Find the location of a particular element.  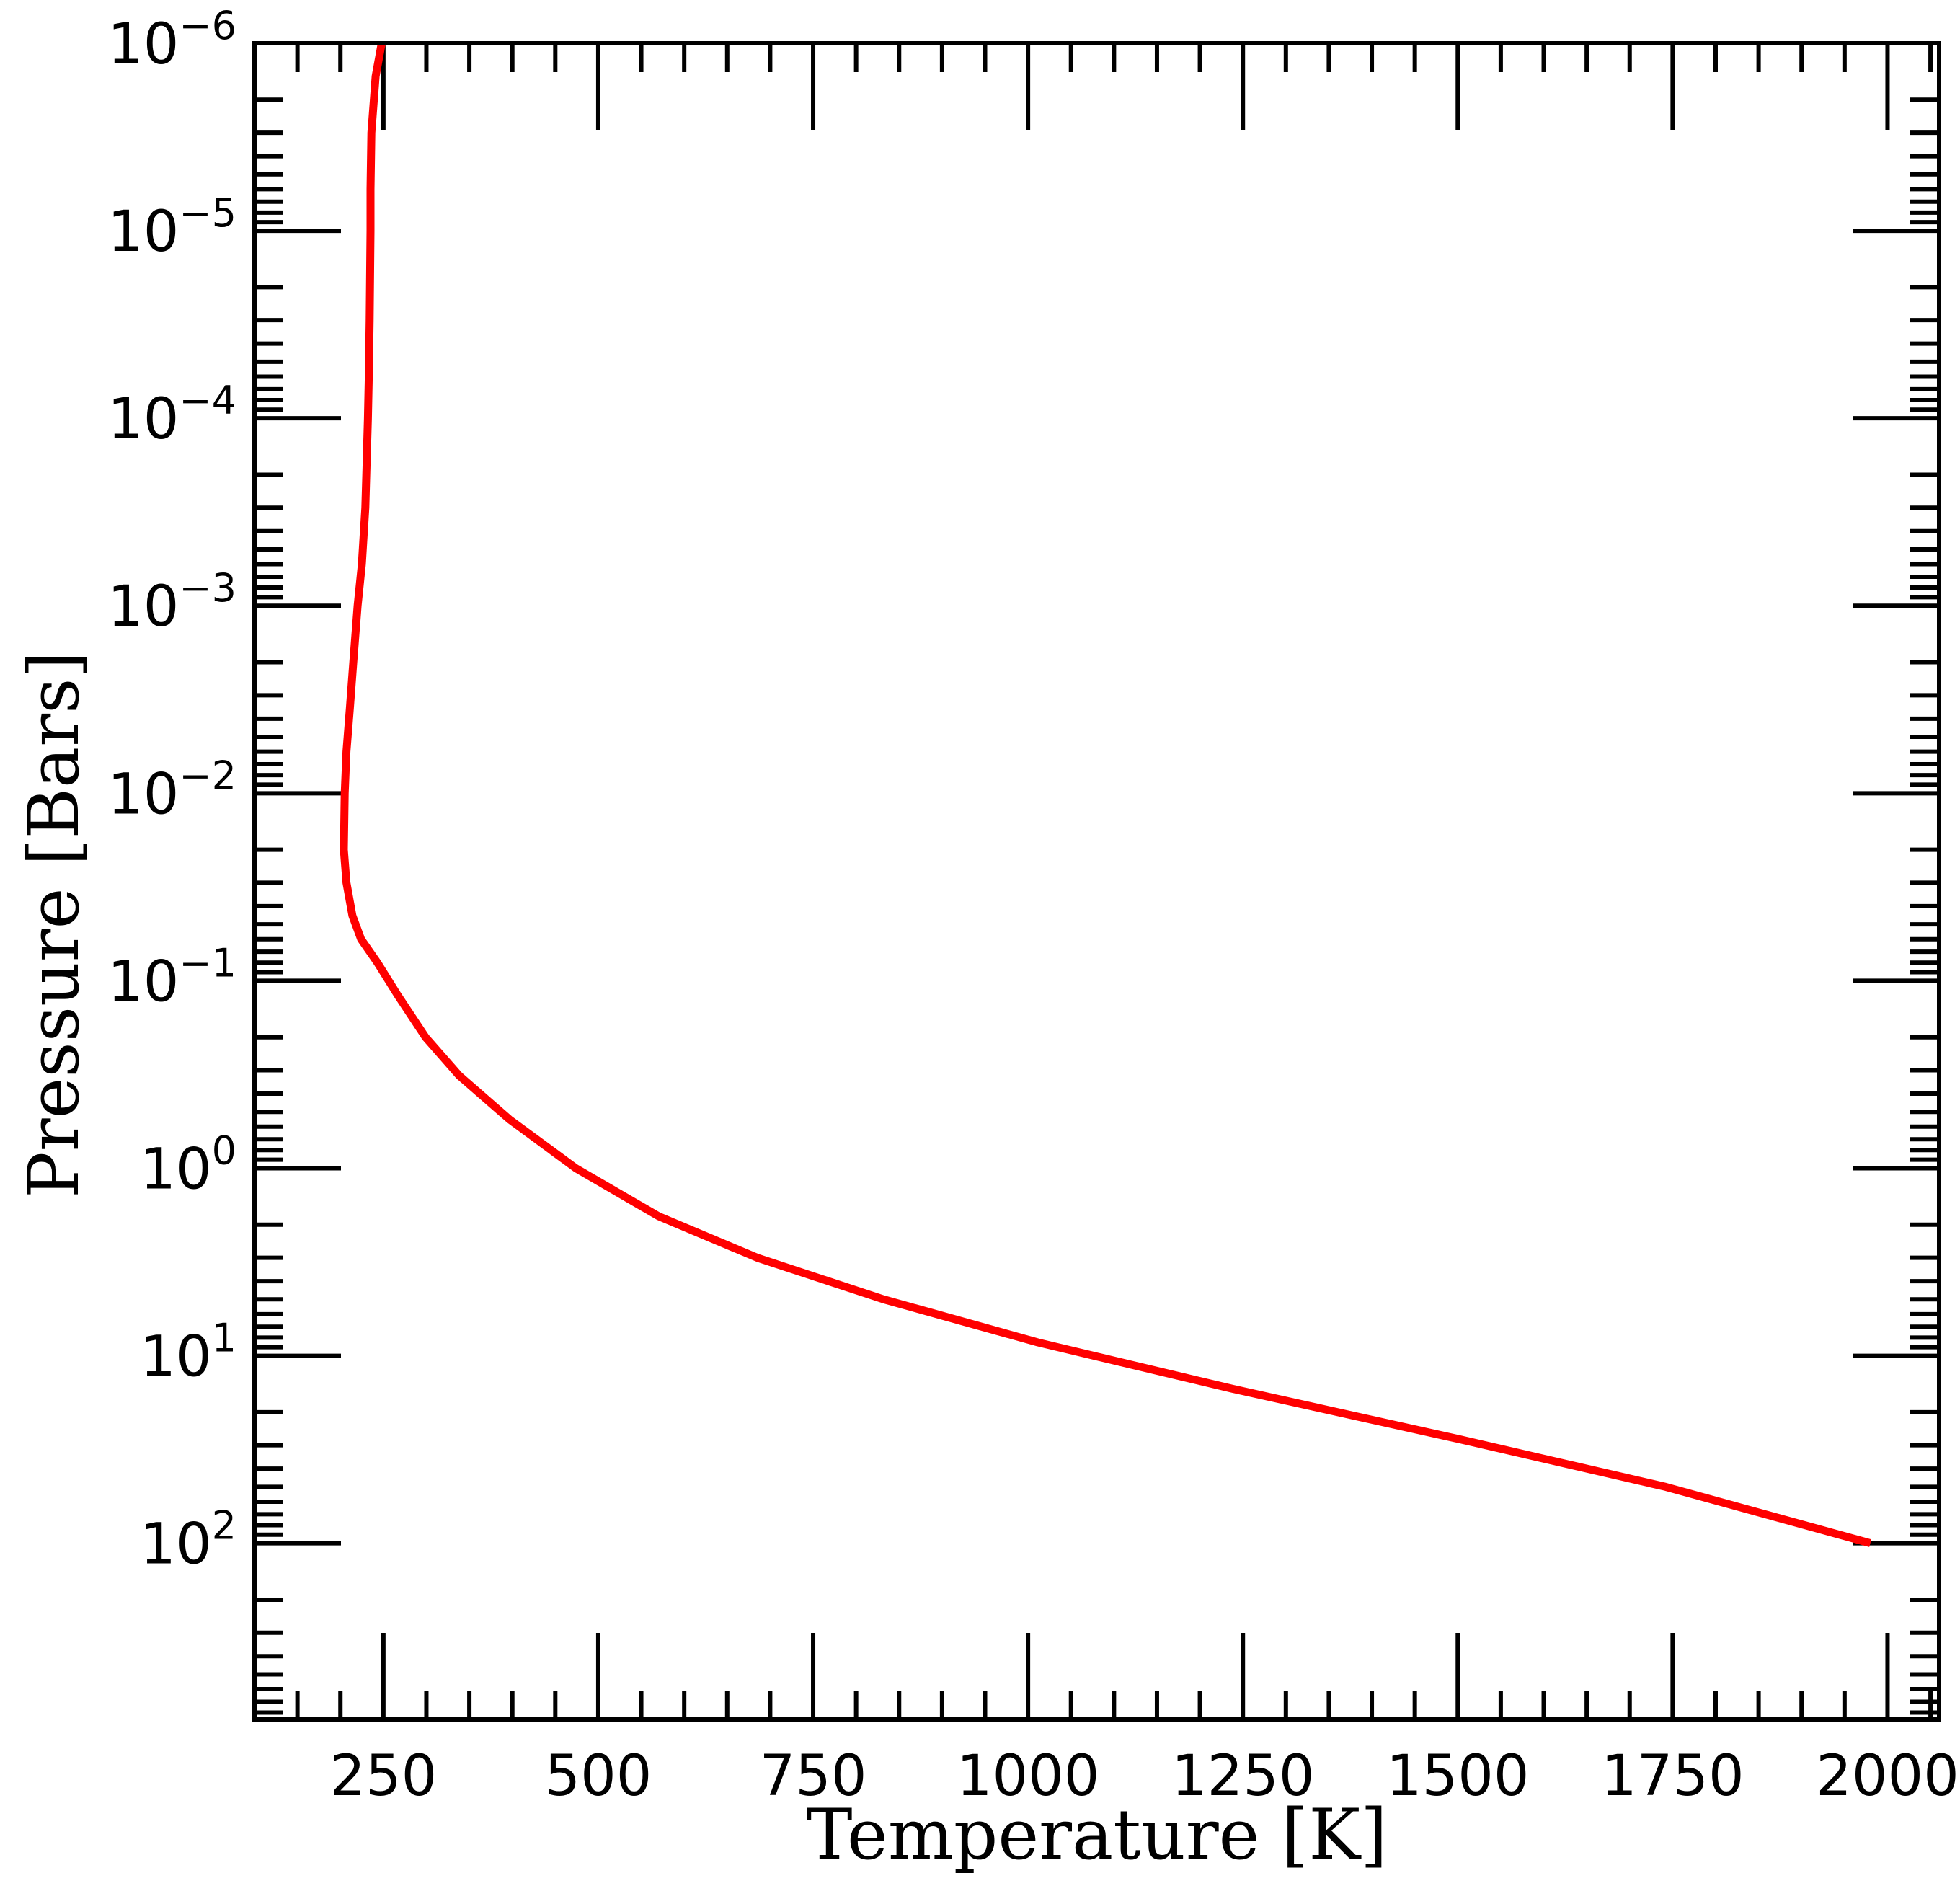

y-tick-exponent: 2 is located at coordinates (224, 1526).